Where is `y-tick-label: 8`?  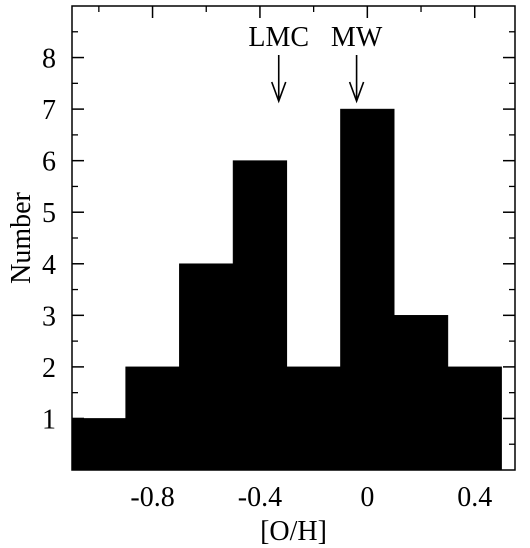
y-tick-label: 8 is located at coordinates (49, 59).